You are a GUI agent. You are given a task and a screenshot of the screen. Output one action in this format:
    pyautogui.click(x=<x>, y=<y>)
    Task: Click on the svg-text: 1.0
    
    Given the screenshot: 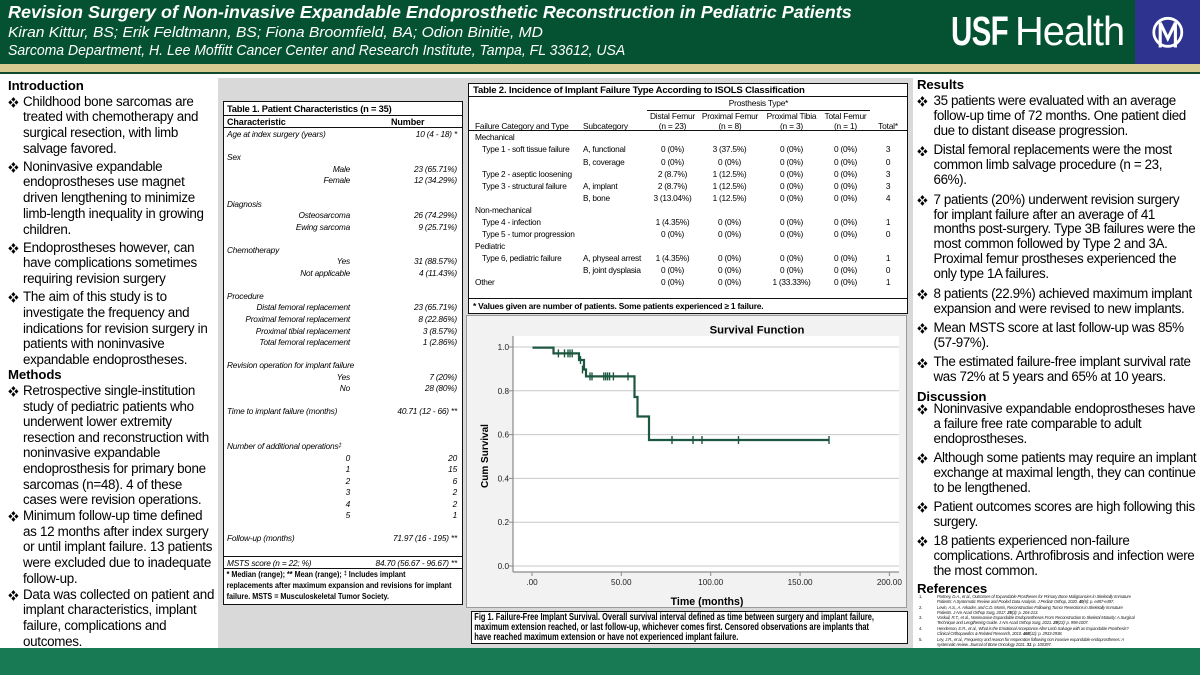 What is the action you would take?
    pyautogui.click(x=504, y=347)
    